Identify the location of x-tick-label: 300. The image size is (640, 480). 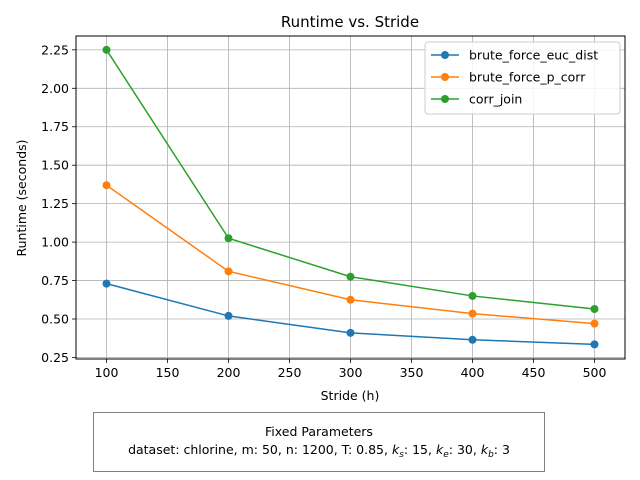
(351, 372).